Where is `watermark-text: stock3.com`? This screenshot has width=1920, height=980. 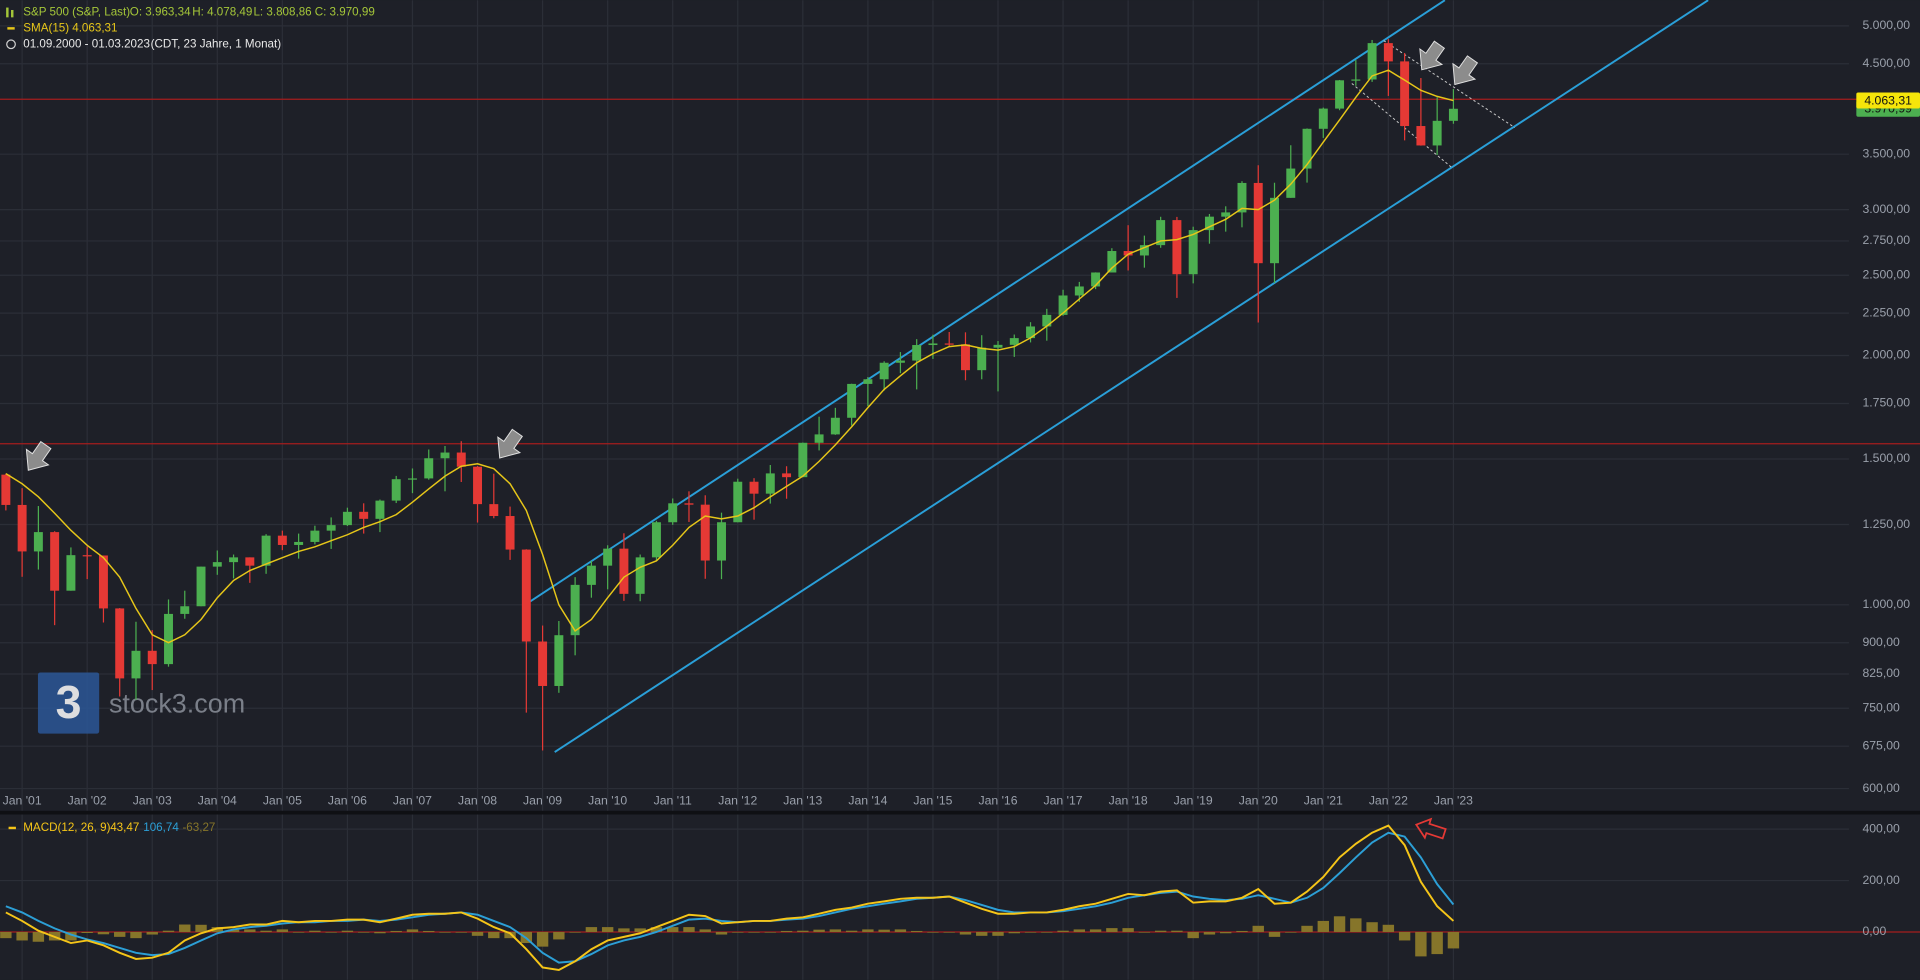 watermark-text: stock3.com is located at coordinates (177, 704).